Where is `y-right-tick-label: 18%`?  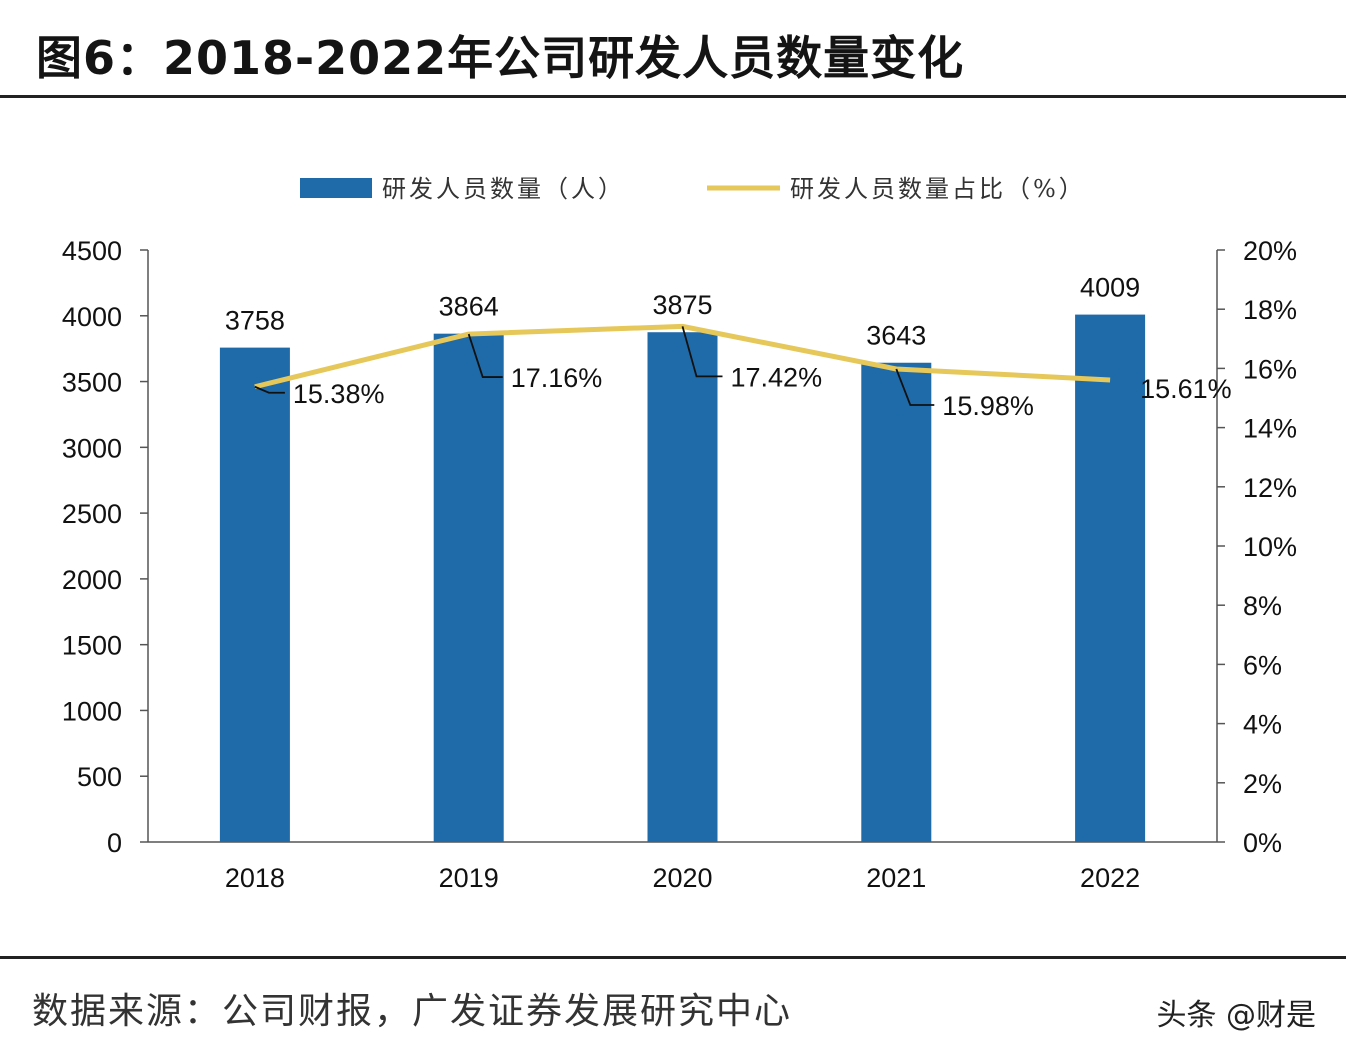
y-right-tick-label: 18% is located at coordinates (1270, 310).